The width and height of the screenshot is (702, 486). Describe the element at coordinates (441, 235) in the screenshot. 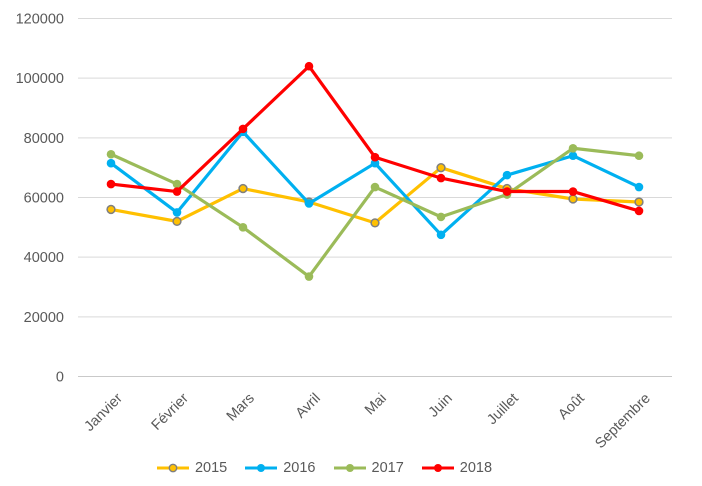

I see `data-point-2016-Juin` at that location.